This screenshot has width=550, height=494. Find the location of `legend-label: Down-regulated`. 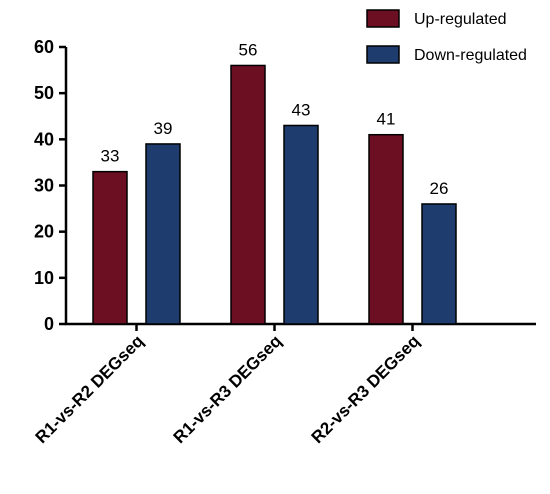

legend-label: Down-regulated is located at coordinates (470, 55).